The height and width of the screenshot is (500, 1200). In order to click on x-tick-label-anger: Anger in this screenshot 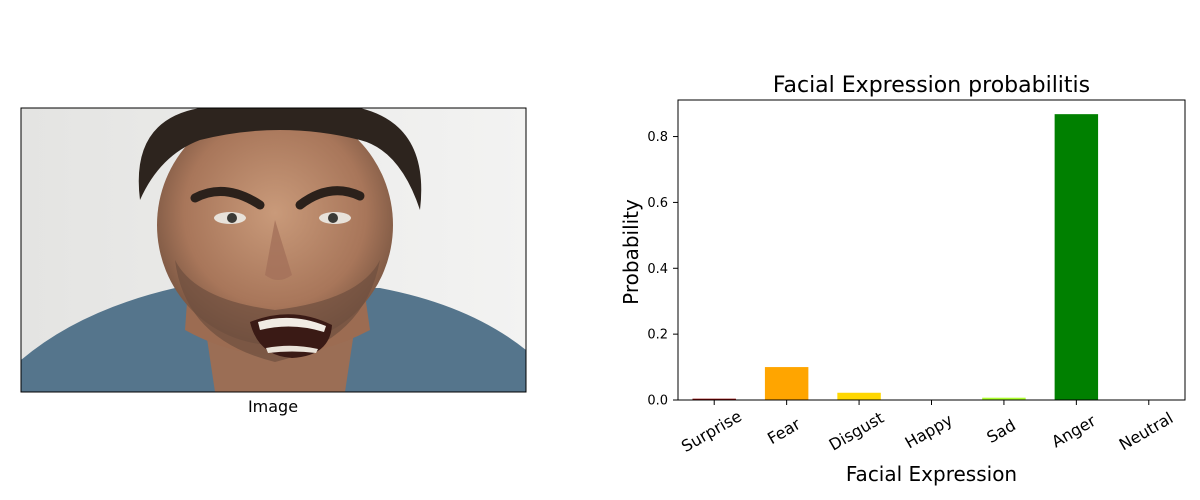, I will do `click(1073, 431)`.